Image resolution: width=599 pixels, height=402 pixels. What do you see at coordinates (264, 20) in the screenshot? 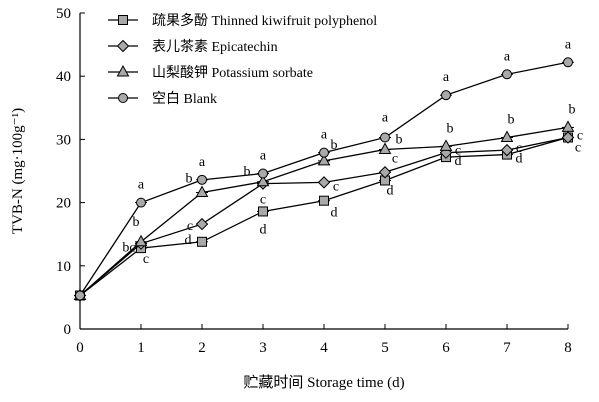
I see `legend-label: 疏果多酚 Thinned kiwifruit polyphenol` at bounding box center [264, 20].